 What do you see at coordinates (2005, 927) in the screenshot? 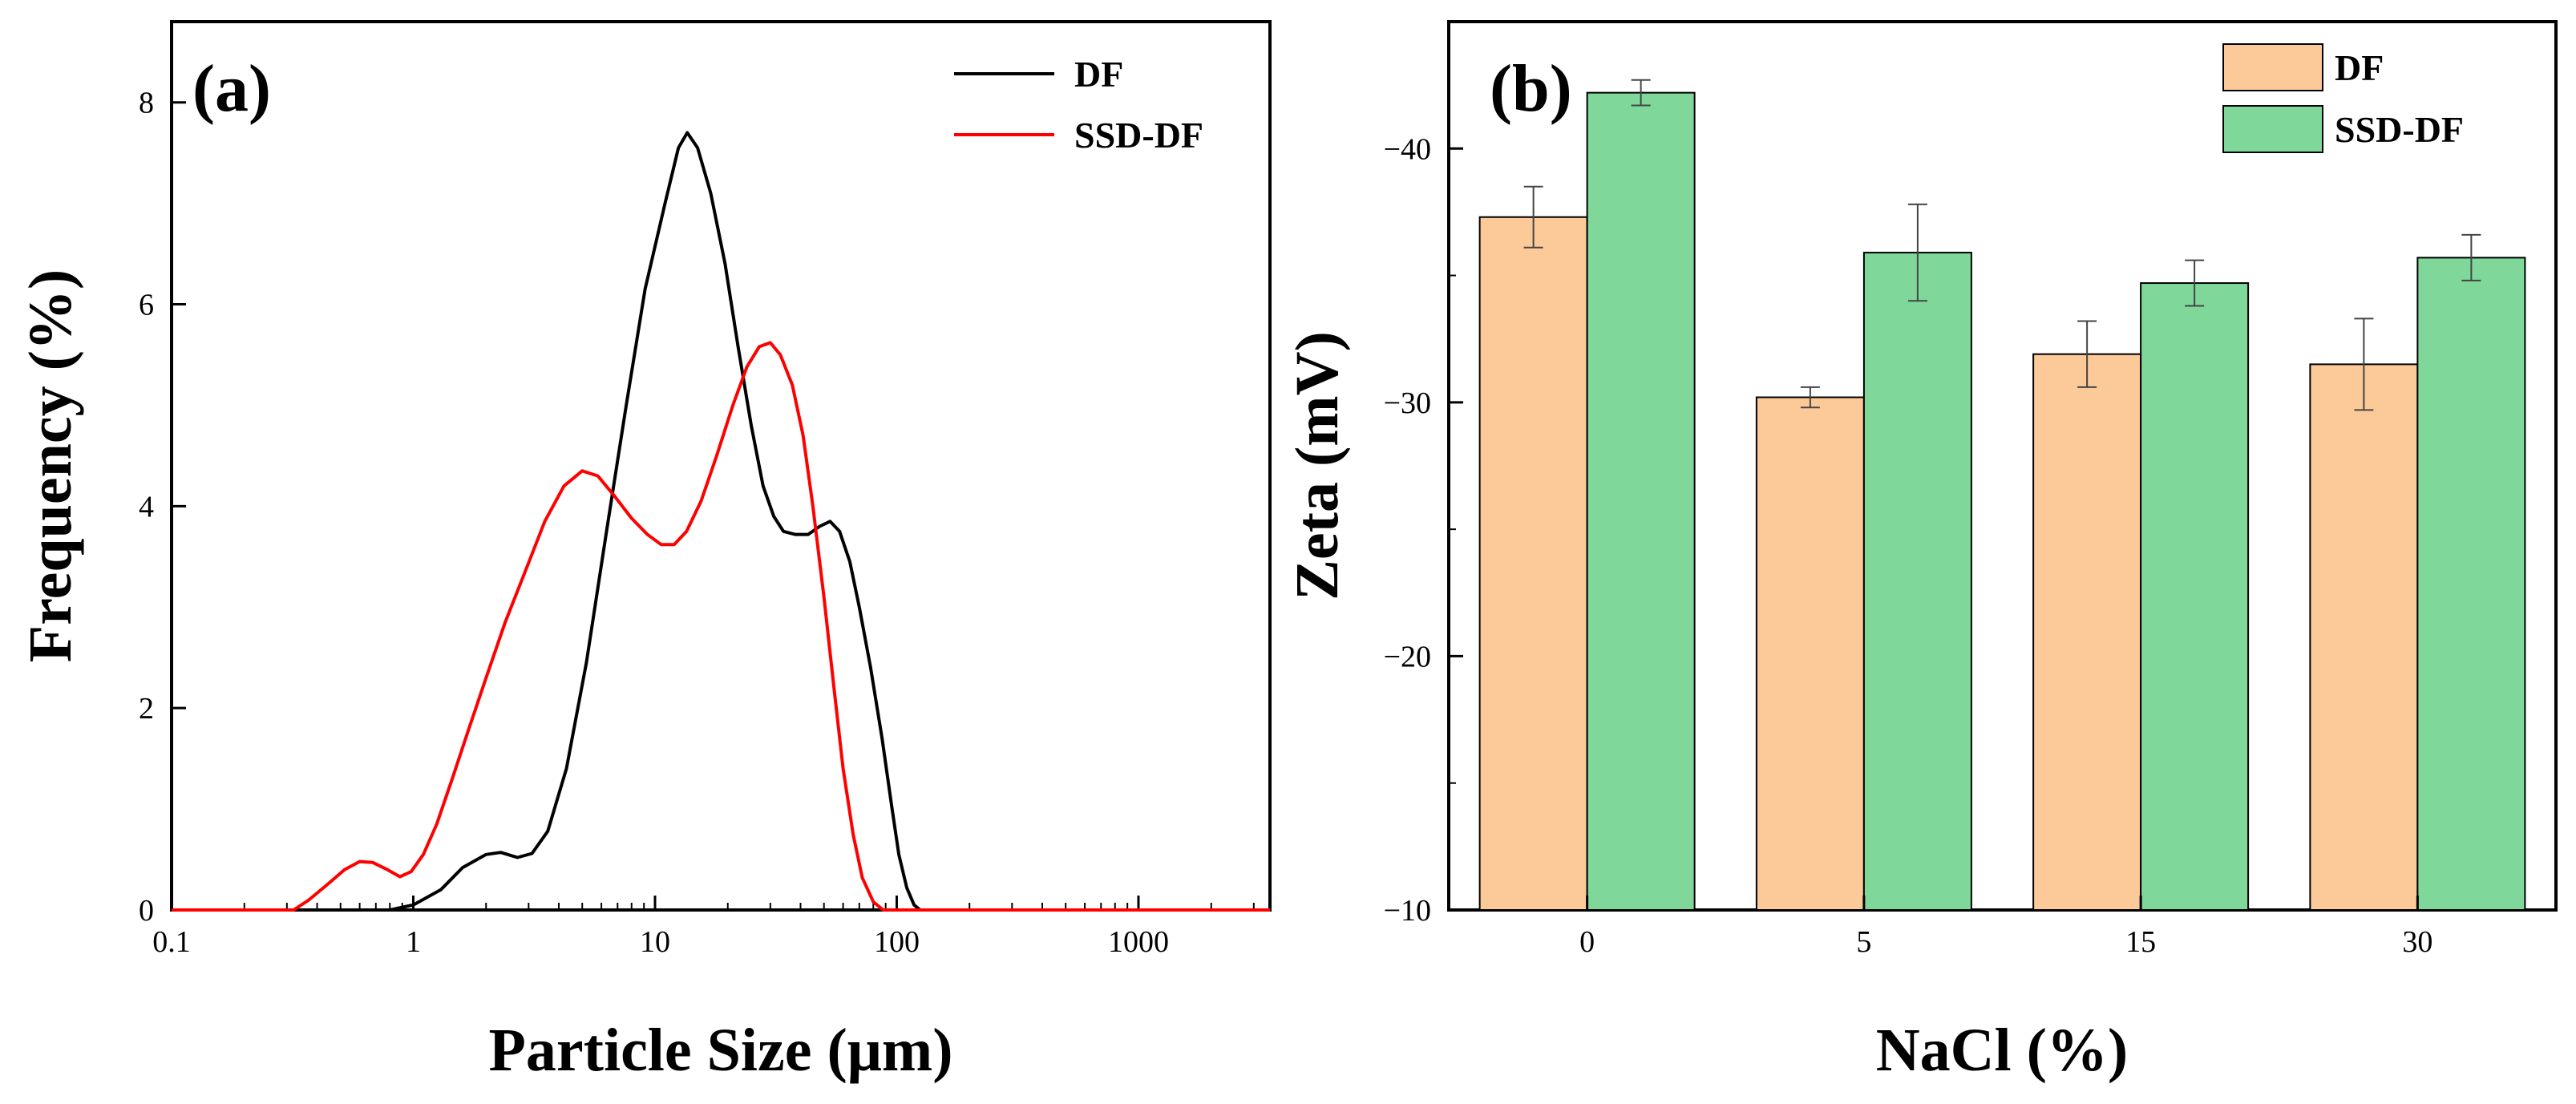
I see `panel-b-x-ticks: 0 5 15 30` at bounding box center [2005, 927].